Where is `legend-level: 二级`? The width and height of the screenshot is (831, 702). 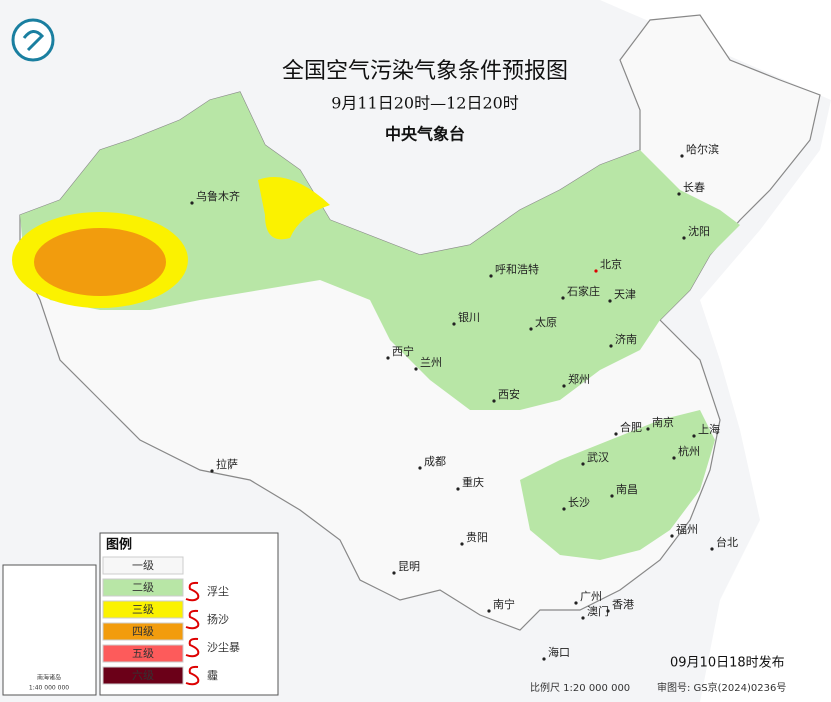 legend-level: 二级 is located at coordinates (143, 587).